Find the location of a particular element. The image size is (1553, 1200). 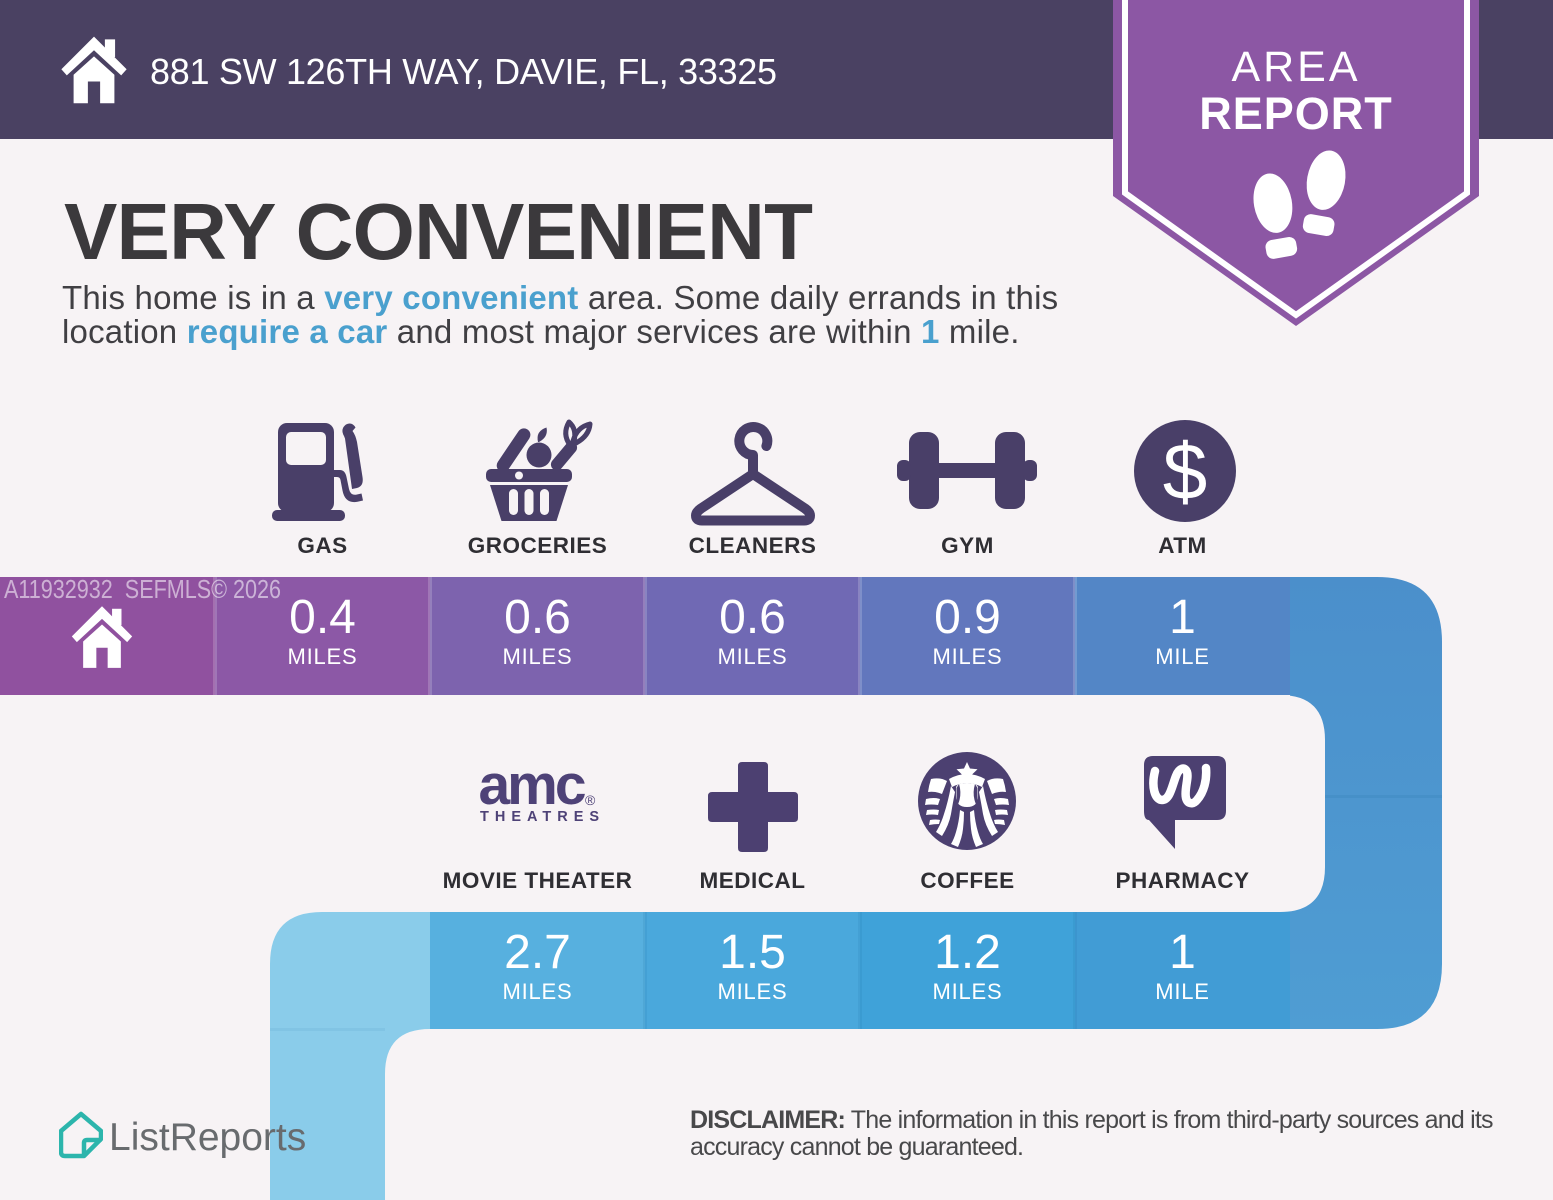

svg-text: REPORT is located at coordinates (1296, 113).